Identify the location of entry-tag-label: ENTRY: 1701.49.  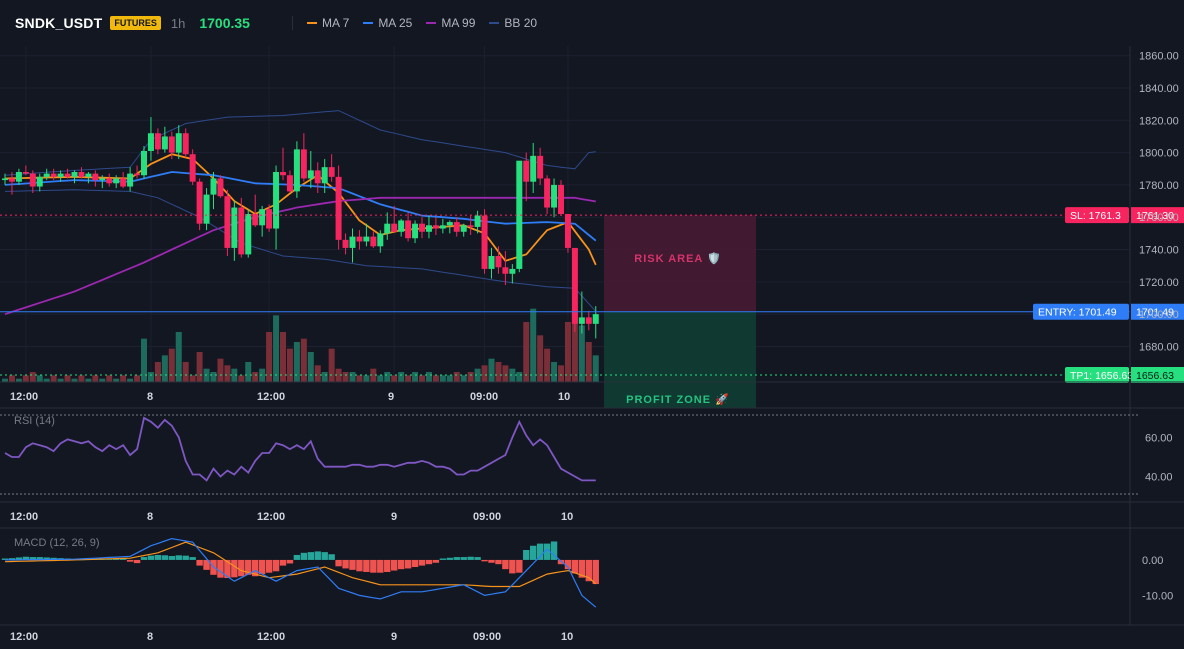
(1077, 313).